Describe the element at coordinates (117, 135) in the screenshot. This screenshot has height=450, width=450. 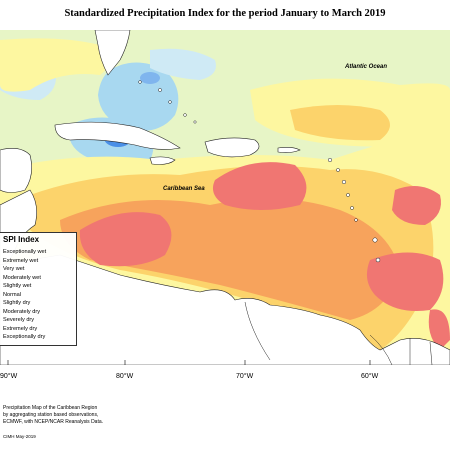
I see `land-cuba` at that location.